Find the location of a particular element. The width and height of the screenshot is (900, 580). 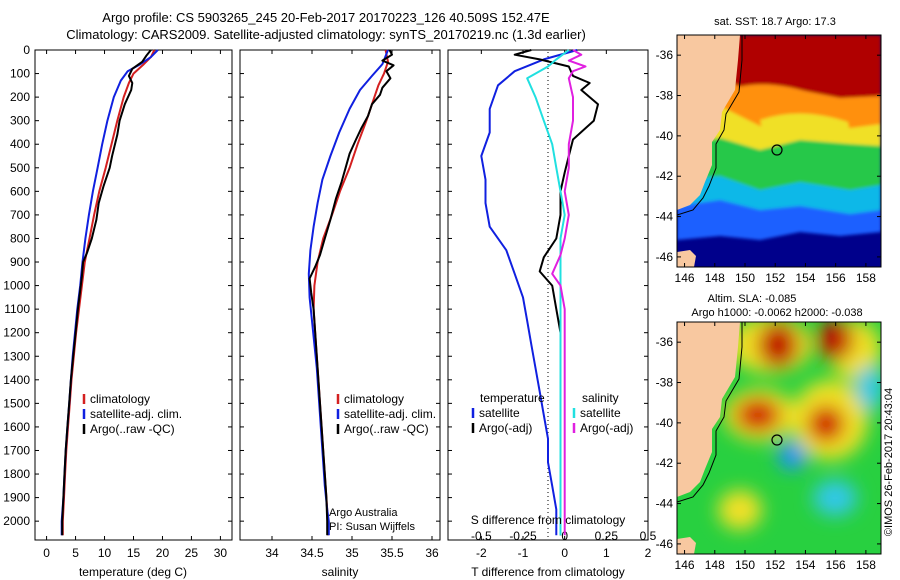

legend-label: Argo(-adj) is located at coordinates (606, 428).